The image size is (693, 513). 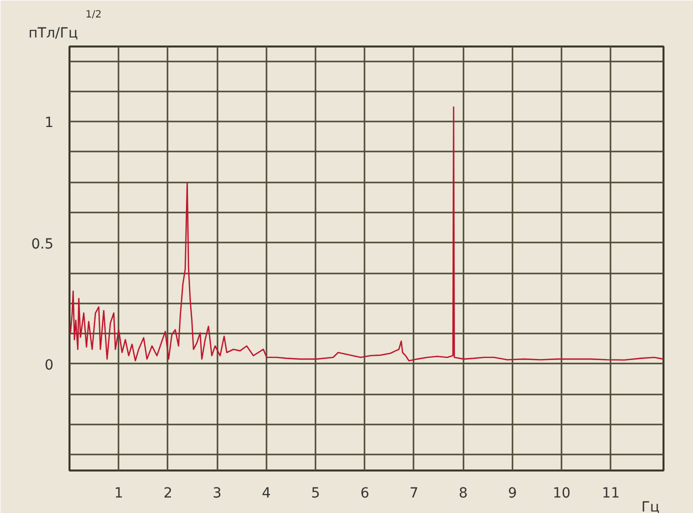 What do you see at coordinates (65, 26) in the screenshot?
I see `y-axis-title: пТл/Гц1/2` at bounding box center [65, 26].